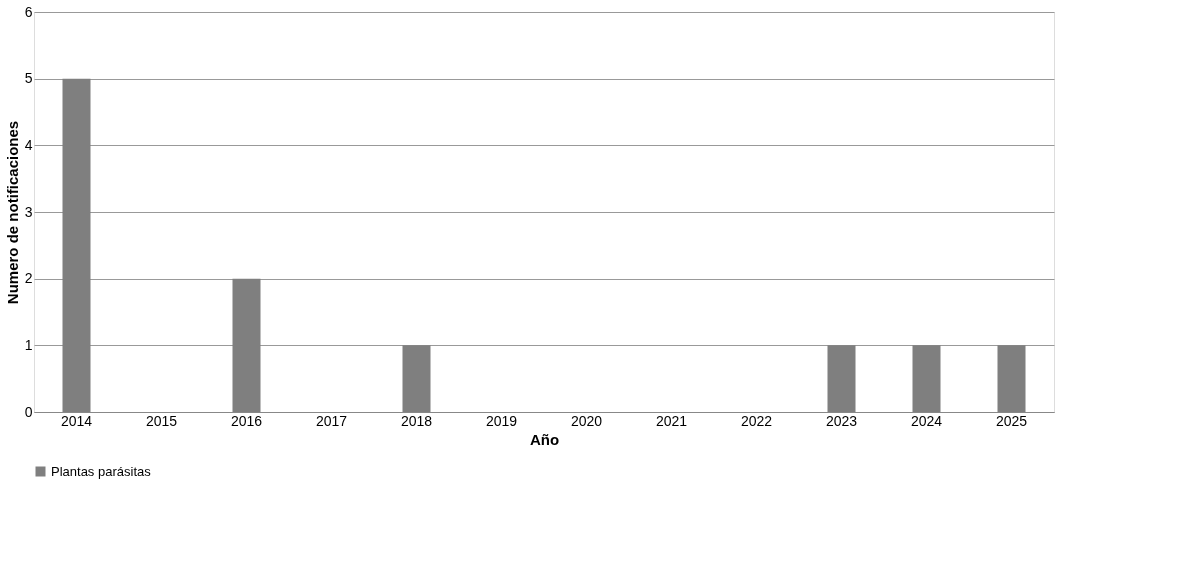 This screenshot has width=1193, height=585. What do you see at coordinates (28, 78) in the screenshot?
I see `y-tick-label: 5` at bounding box center [28, 78].